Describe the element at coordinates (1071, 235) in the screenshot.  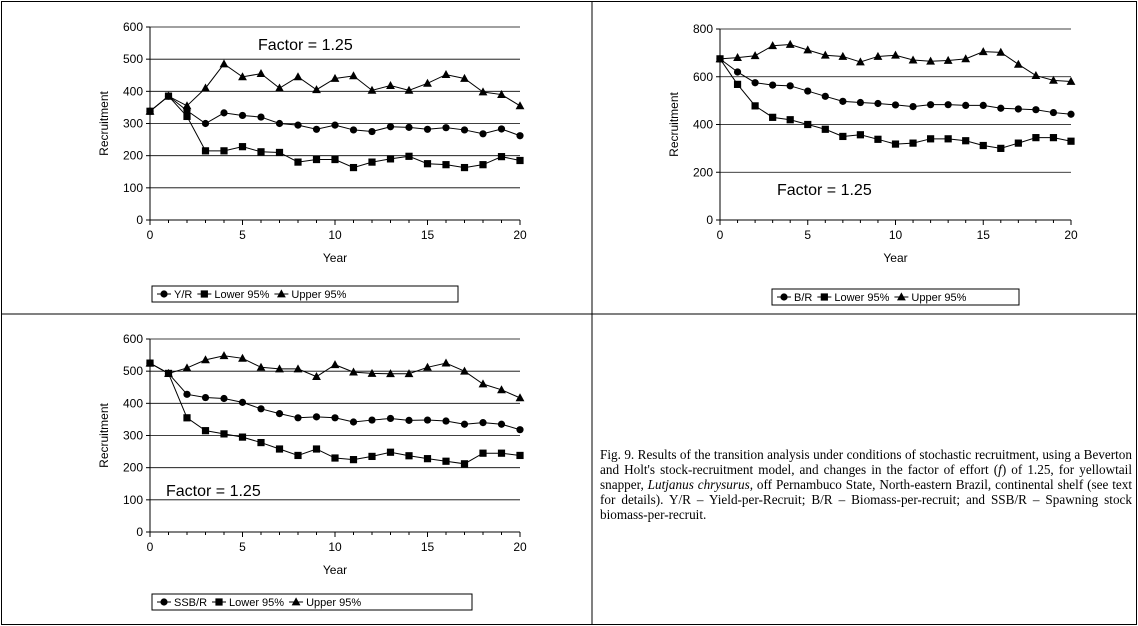
I see `x-tick-label: 20` at that location.